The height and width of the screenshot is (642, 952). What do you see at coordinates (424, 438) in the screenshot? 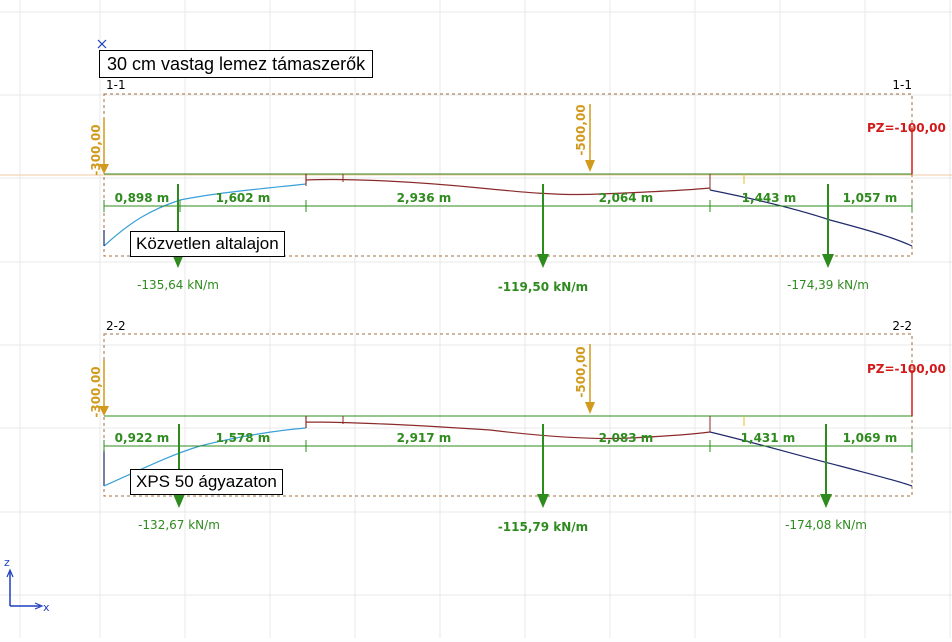
I see `dimension-label: 2,917 m` at bounding box center [424, 438].